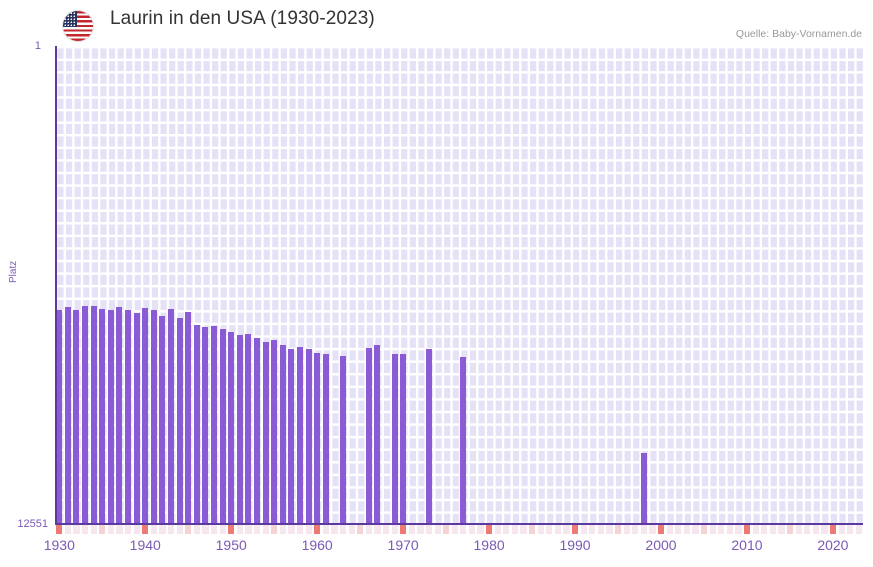  What do you see at coordinates (145, 545) in the screenshot?
I see `x-axis-tick-label: 1940` at bounding box center [145, 545].